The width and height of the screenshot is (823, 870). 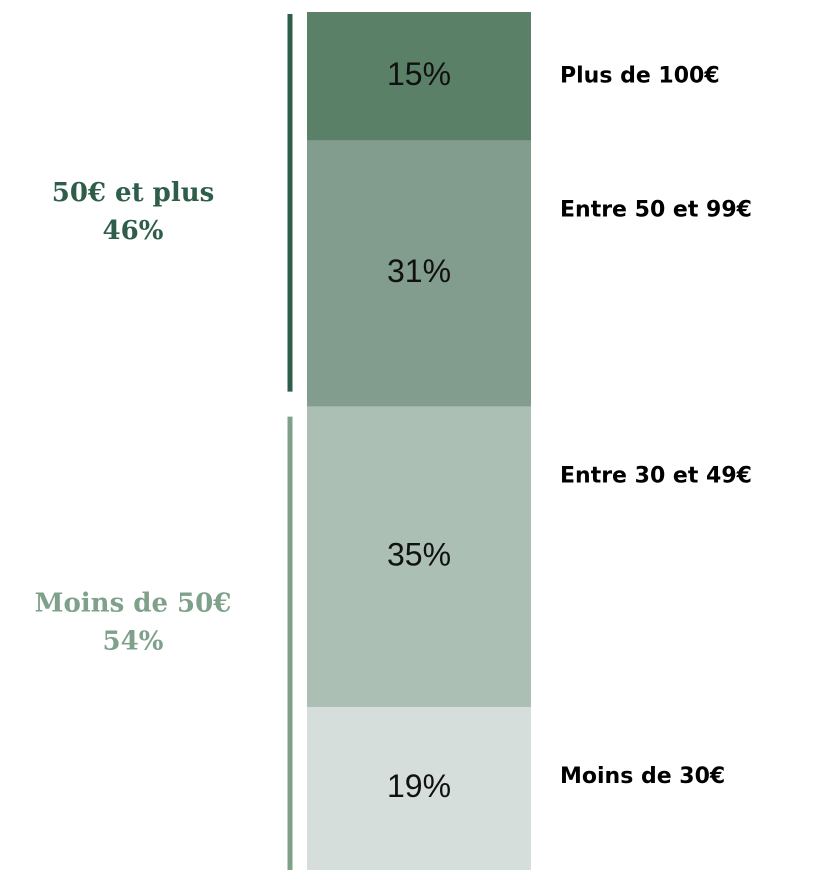 What do you see at coordinates (656, 210) in the screenshot?
I see `legend-label: Entre 50 et 99€` at bounding box center [656, 210].